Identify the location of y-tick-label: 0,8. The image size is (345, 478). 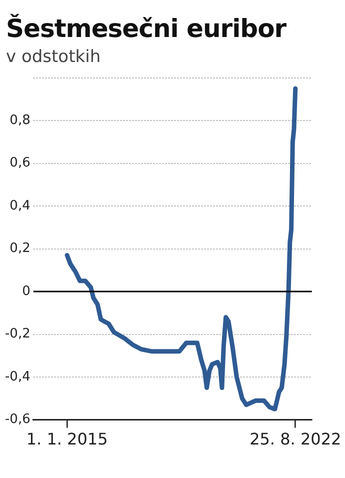
(20, 120).